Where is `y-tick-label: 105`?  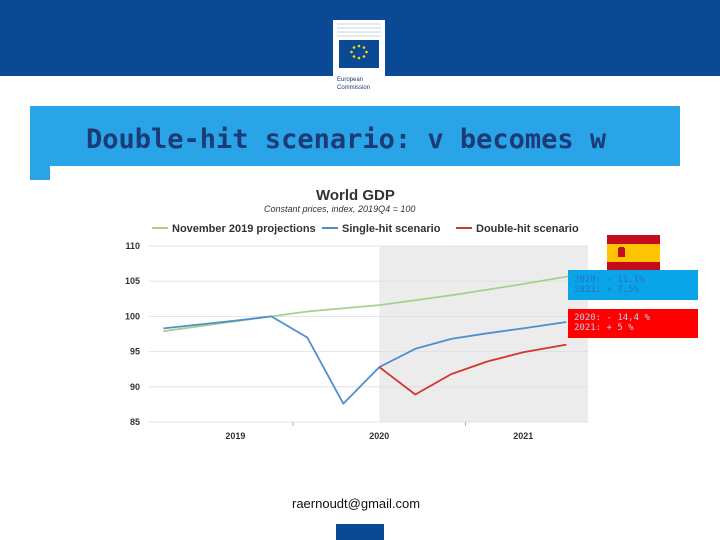
y-tick-label: 105 is located at coordinates (132, 281).